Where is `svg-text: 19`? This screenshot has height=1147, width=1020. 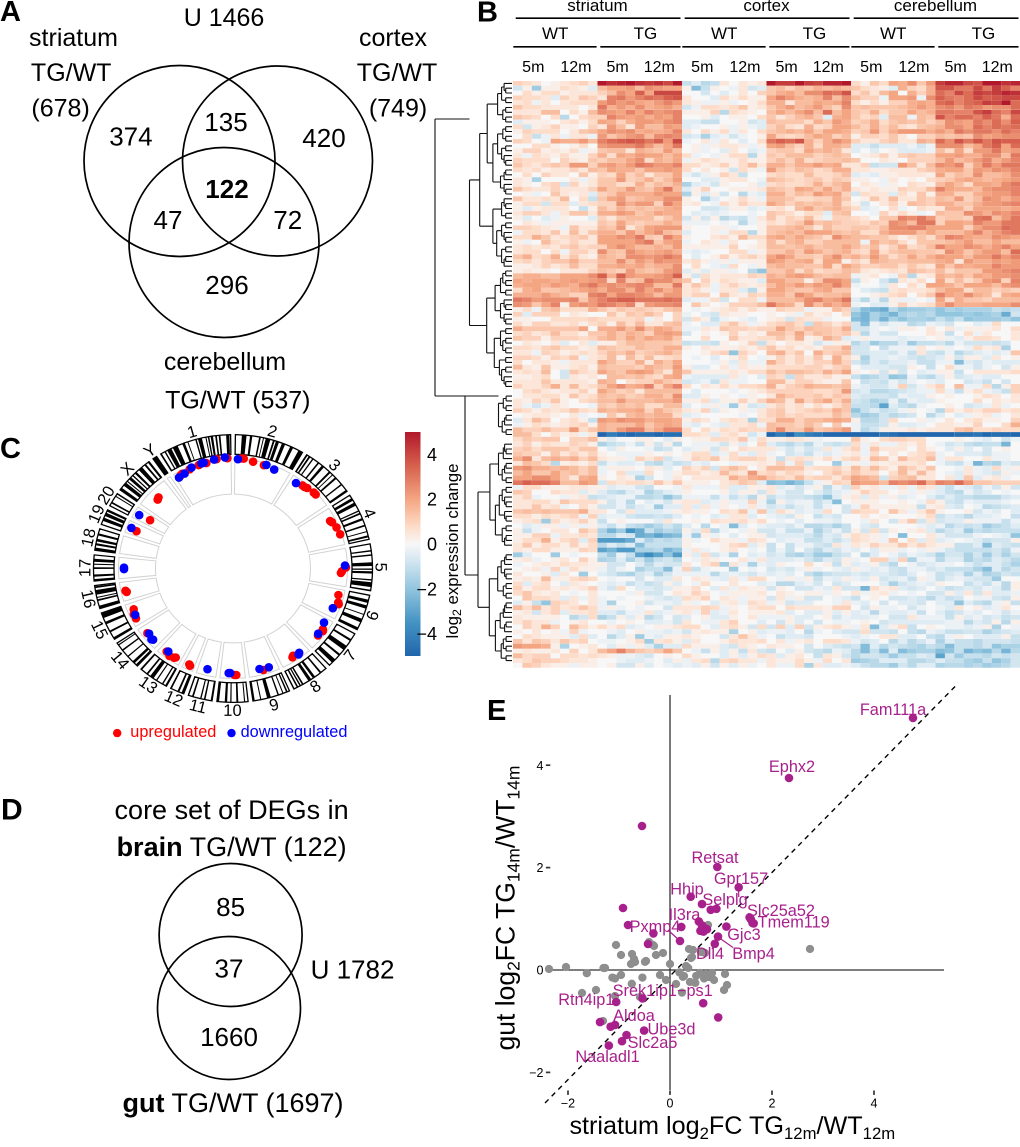 svg-text: 19 is located at coordinates (97, 514).